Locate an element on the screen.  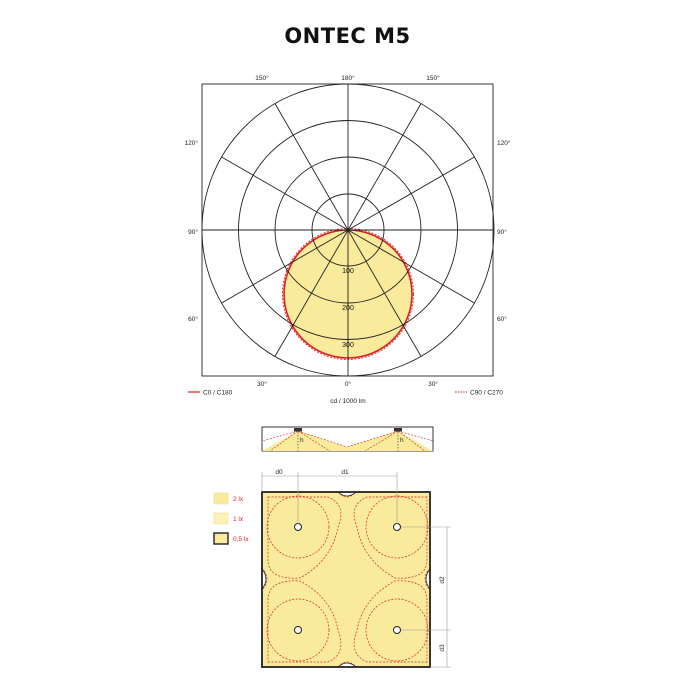
legend-label-05lx: 0,5 lx is located at coordinates (241, 539).